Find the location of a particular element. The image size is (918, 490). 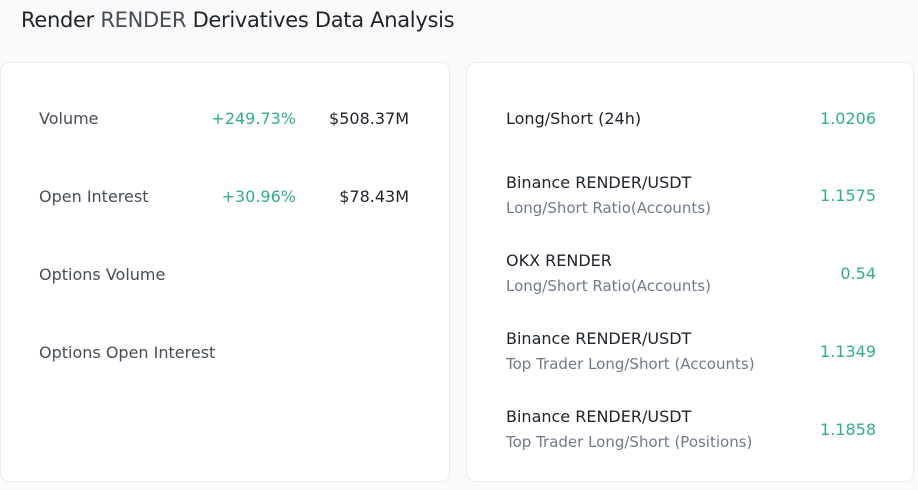

title-name: Render is located at coordinates (57, 20).